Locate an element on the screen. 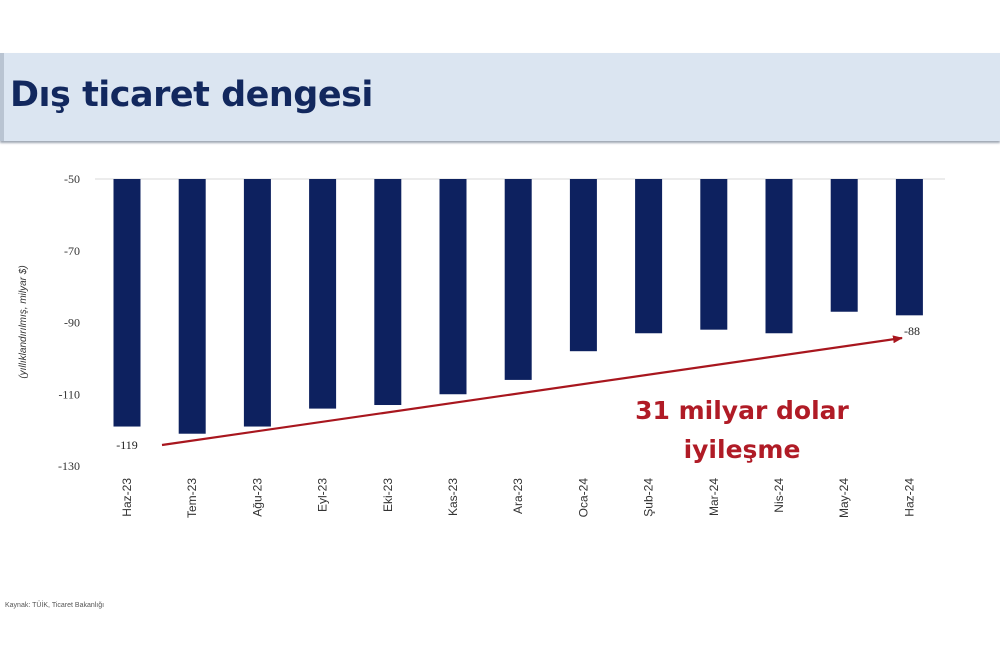 This screenshot has width=1000, height=666. x-tick-label: May-24 is located at coordinates (844, 498).